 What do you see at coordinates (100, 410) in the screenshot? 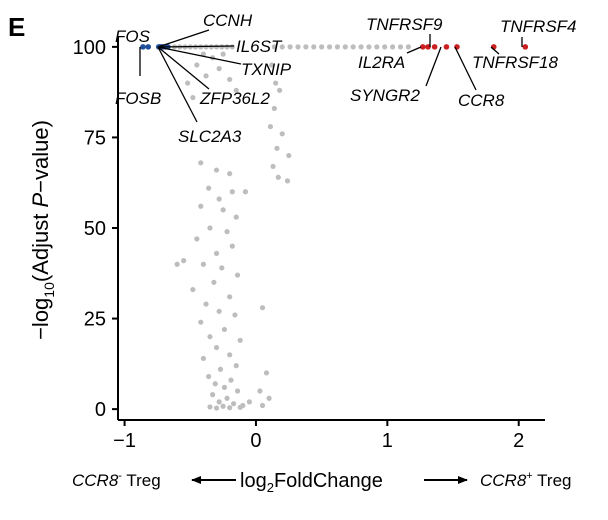
I see `y-tick-label: 0` at bounding box center [100, 410].